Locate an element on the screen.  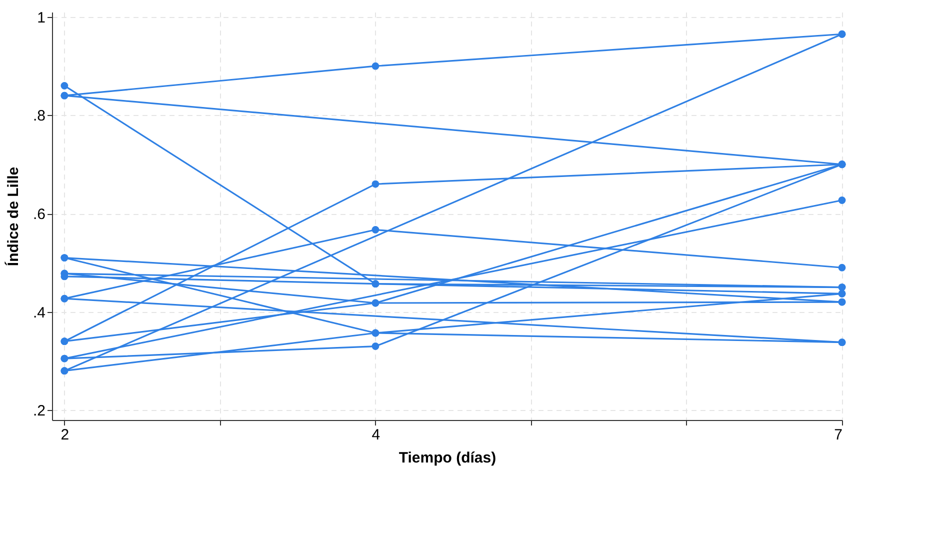
x-axis-title: Tiempo (días) is located at coordinates (447, 458).